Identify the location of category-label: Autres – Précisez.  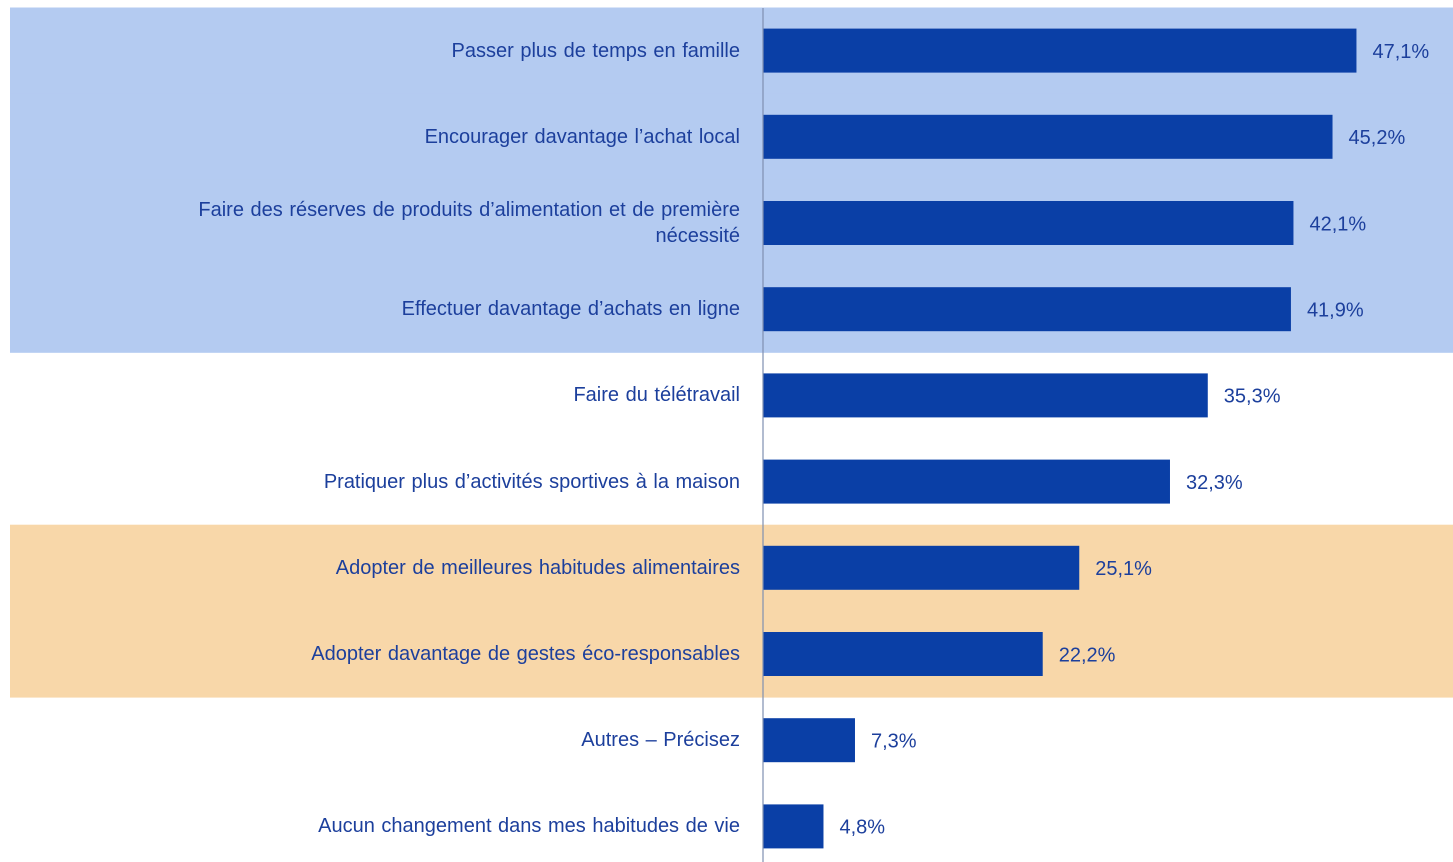
(660, 740).